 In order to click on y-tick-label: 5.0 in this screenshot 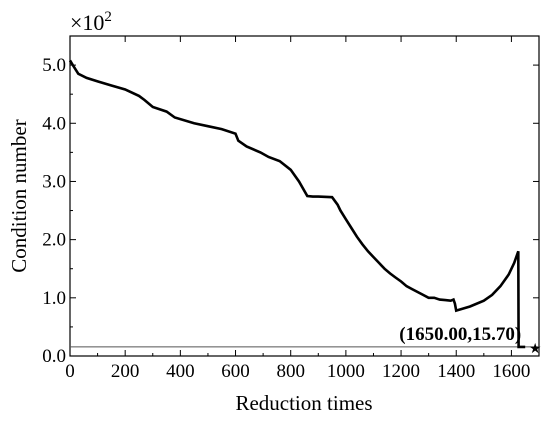, I will do `click(54, 65)`.